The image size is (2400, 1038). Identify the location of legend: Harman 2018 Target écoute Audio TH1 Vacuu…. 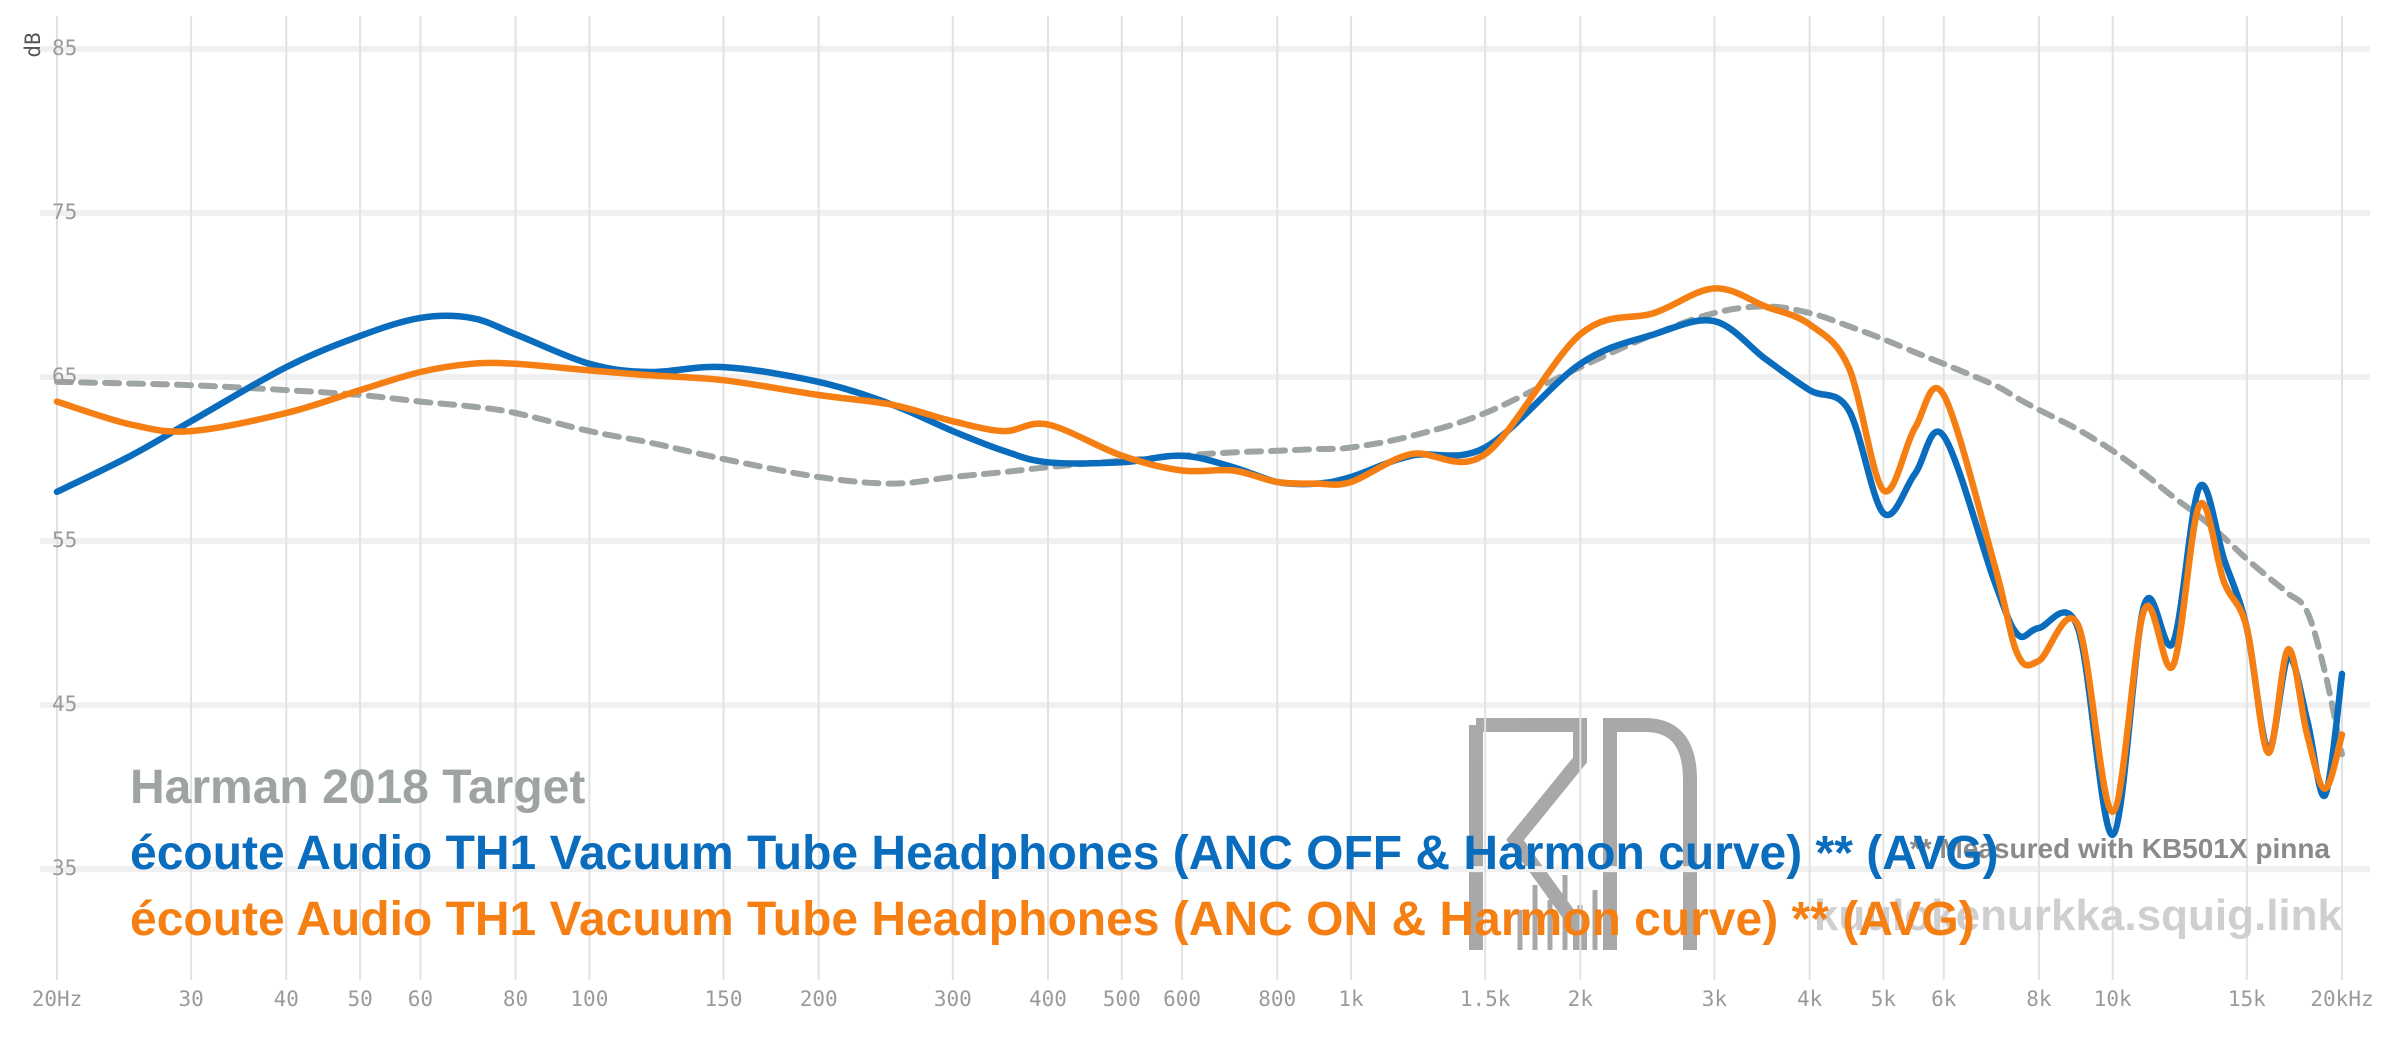
(1064, 853).